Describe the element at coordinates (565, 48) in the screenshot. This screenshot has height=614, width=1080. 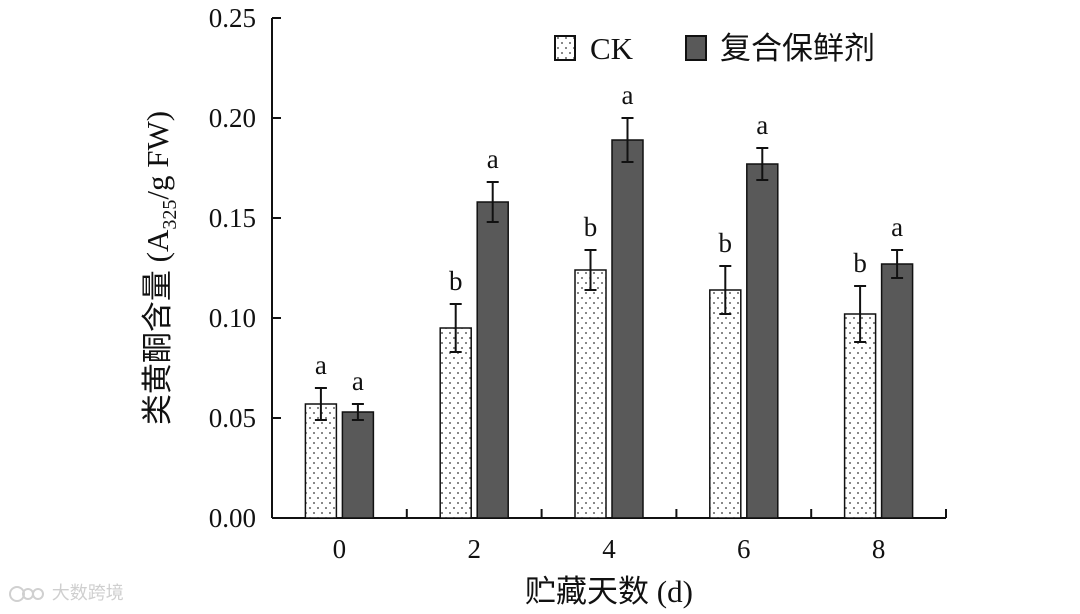
I see `legend-swatch-ck` at that location.